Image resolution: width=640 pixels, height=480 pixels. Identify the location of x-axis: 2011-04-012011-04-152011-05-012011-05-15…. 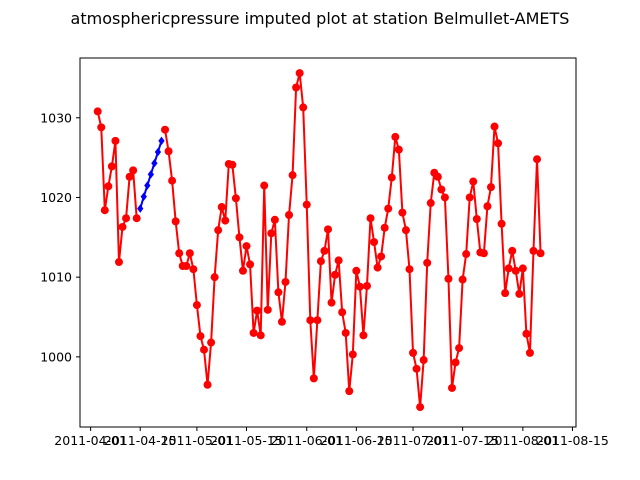
(331, 437).